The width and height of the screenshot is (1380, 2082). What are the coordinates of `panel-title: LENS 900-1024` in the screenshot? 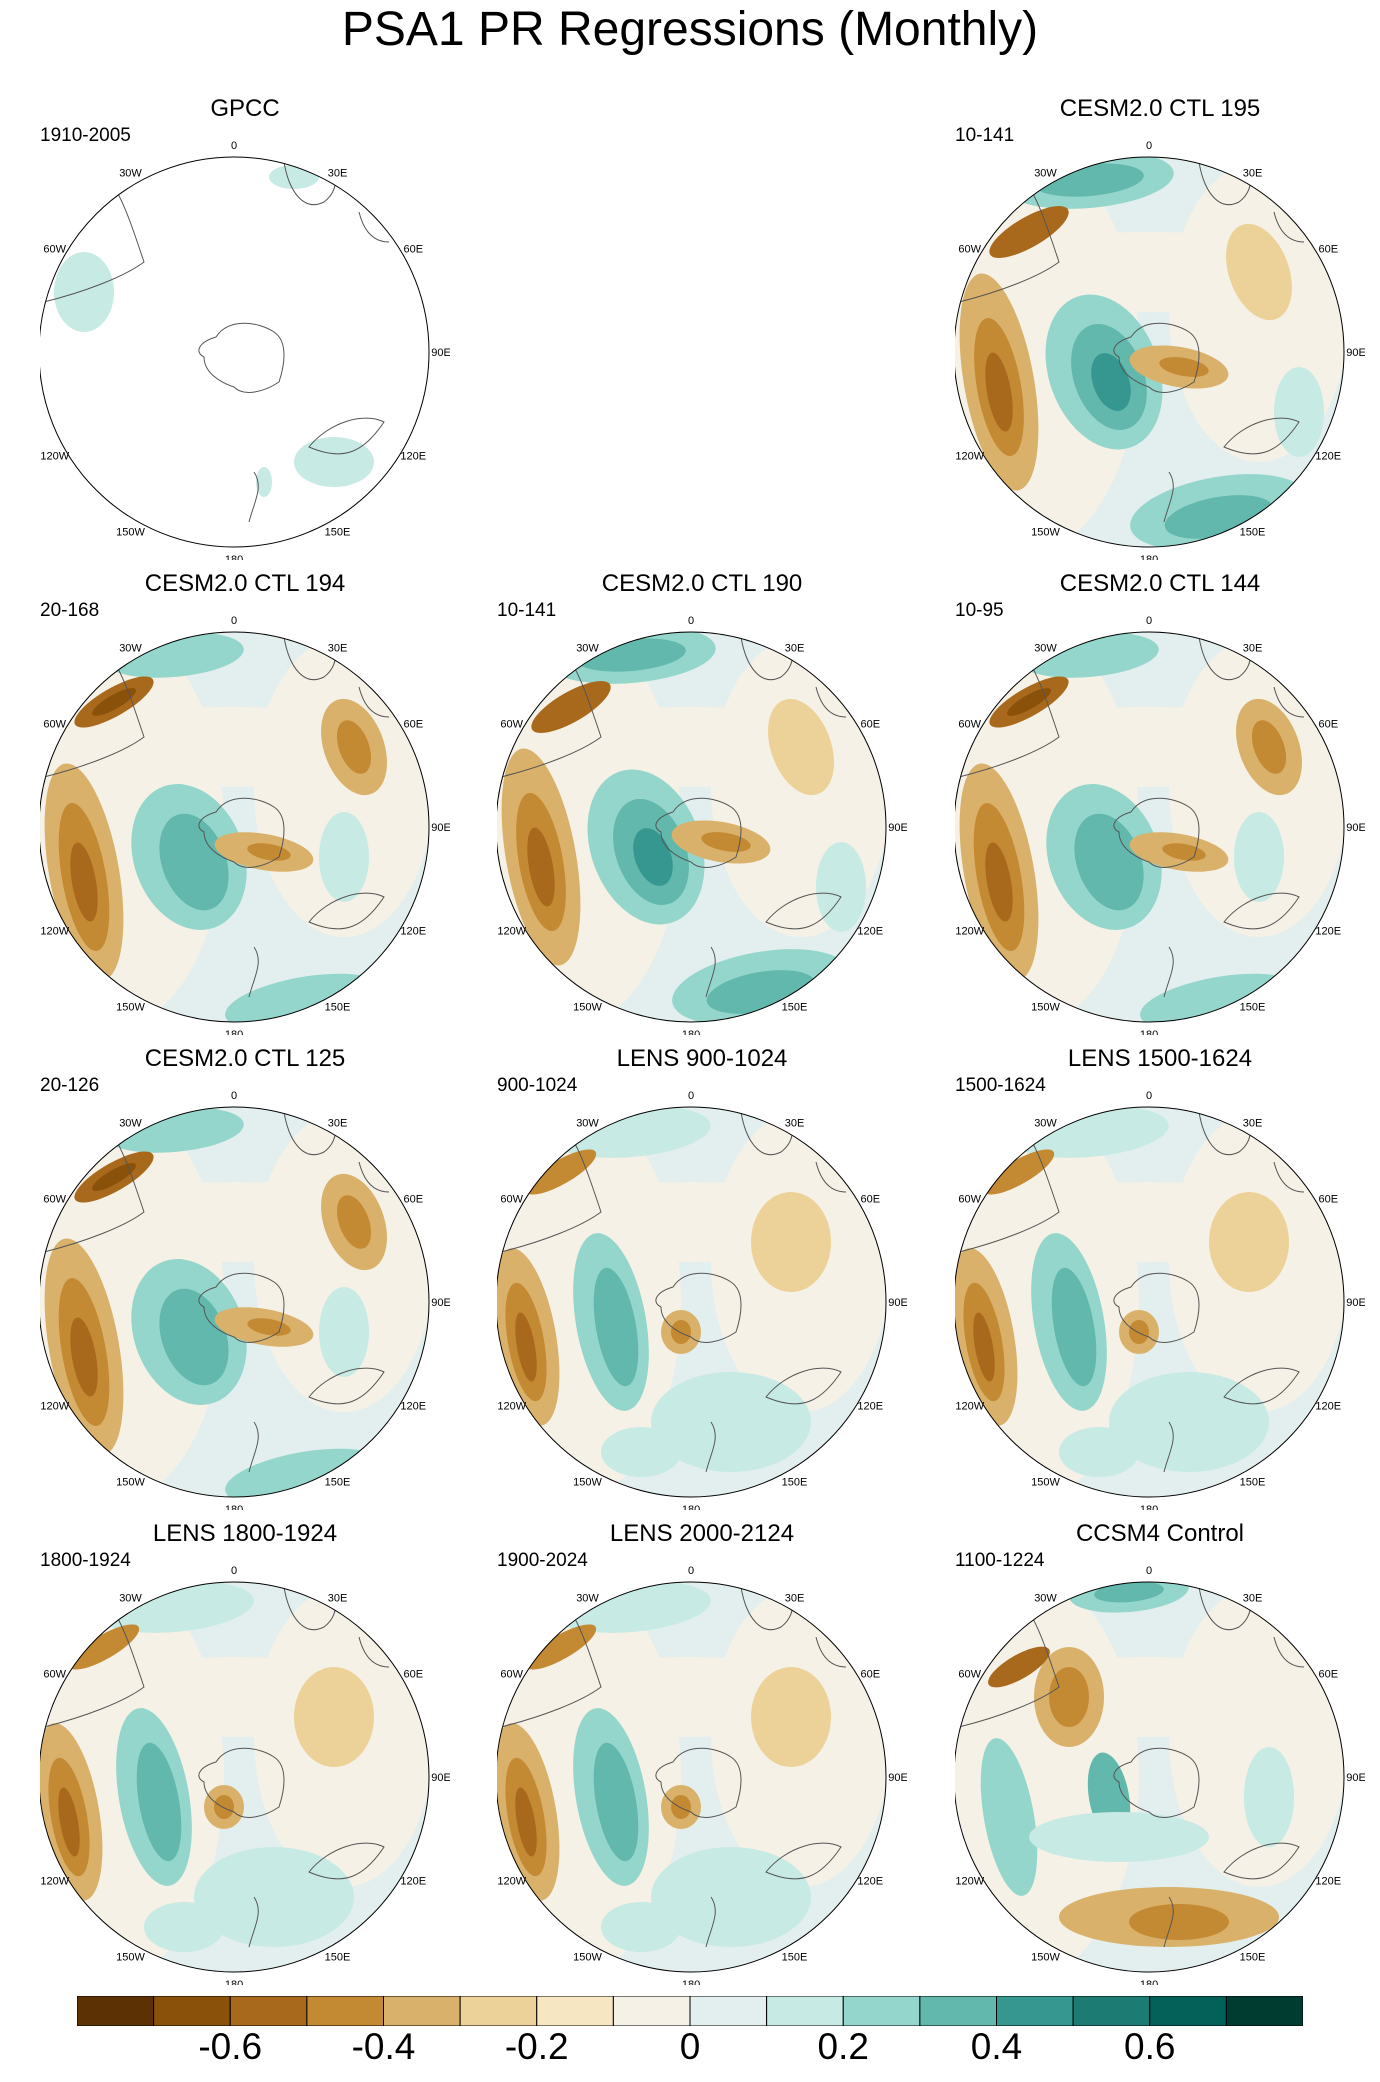 It's located at (702, 1058).